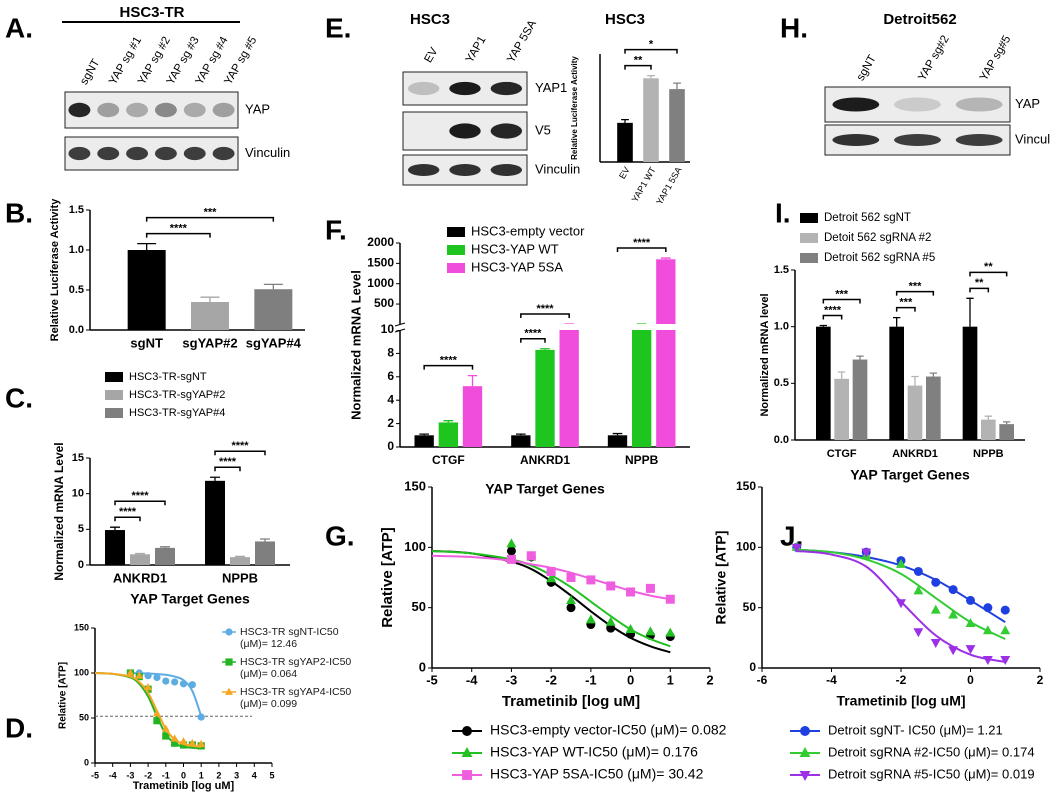  I want to click on legend-label: HSC3-YAP 5SA-IC50 (μM)= 30.42, so click(597, 774).